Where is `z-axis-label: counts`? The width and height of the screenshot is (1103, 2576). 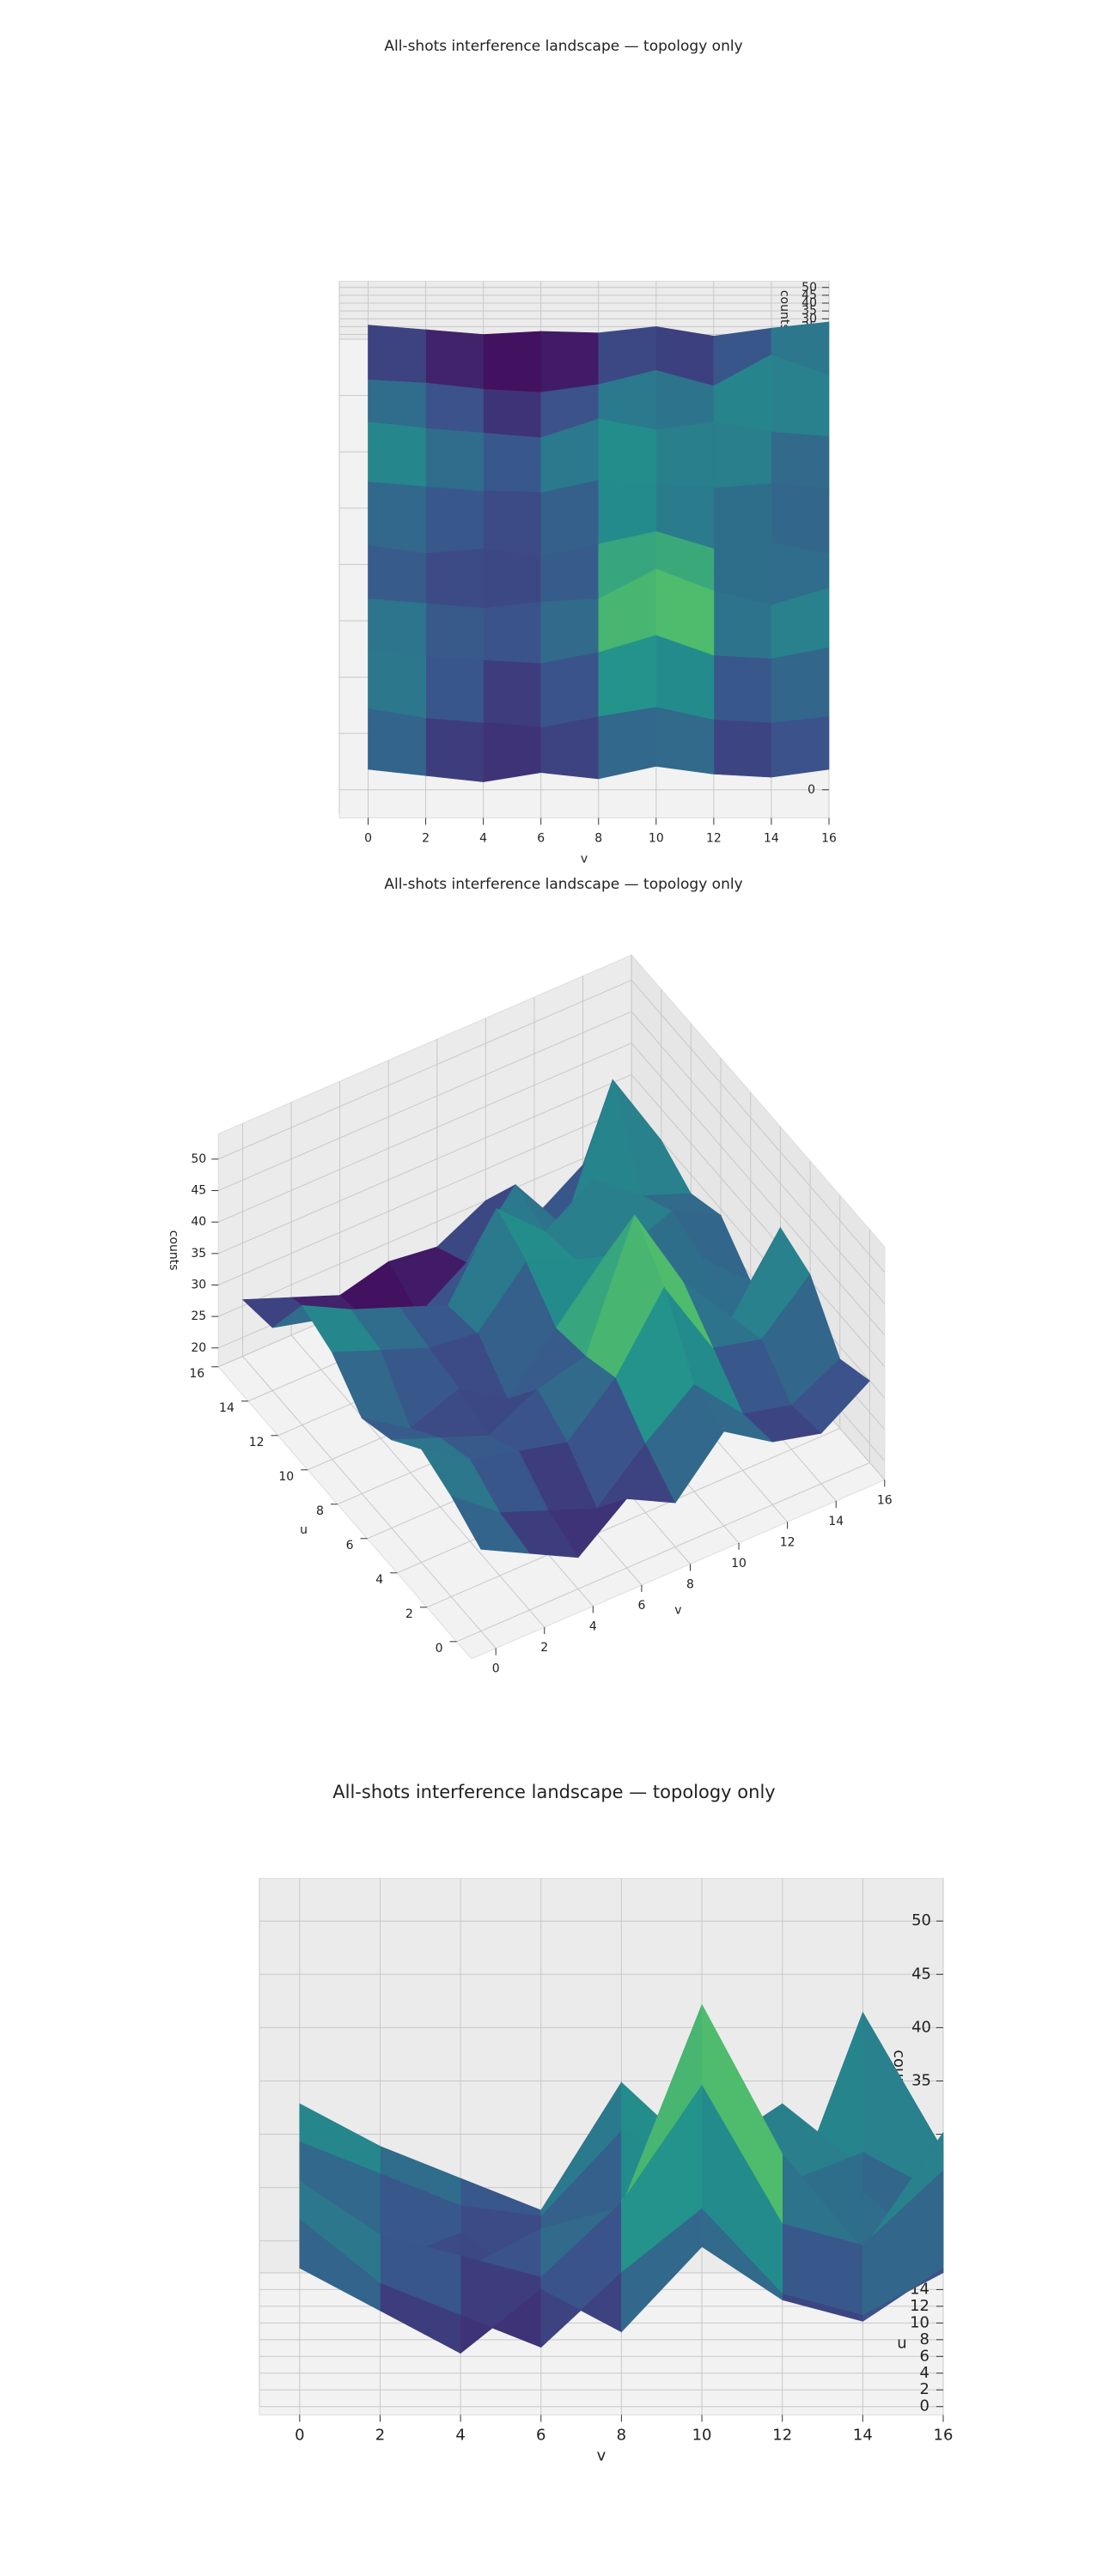 z-axis-label: counts is located at coordinates (173, 1250).